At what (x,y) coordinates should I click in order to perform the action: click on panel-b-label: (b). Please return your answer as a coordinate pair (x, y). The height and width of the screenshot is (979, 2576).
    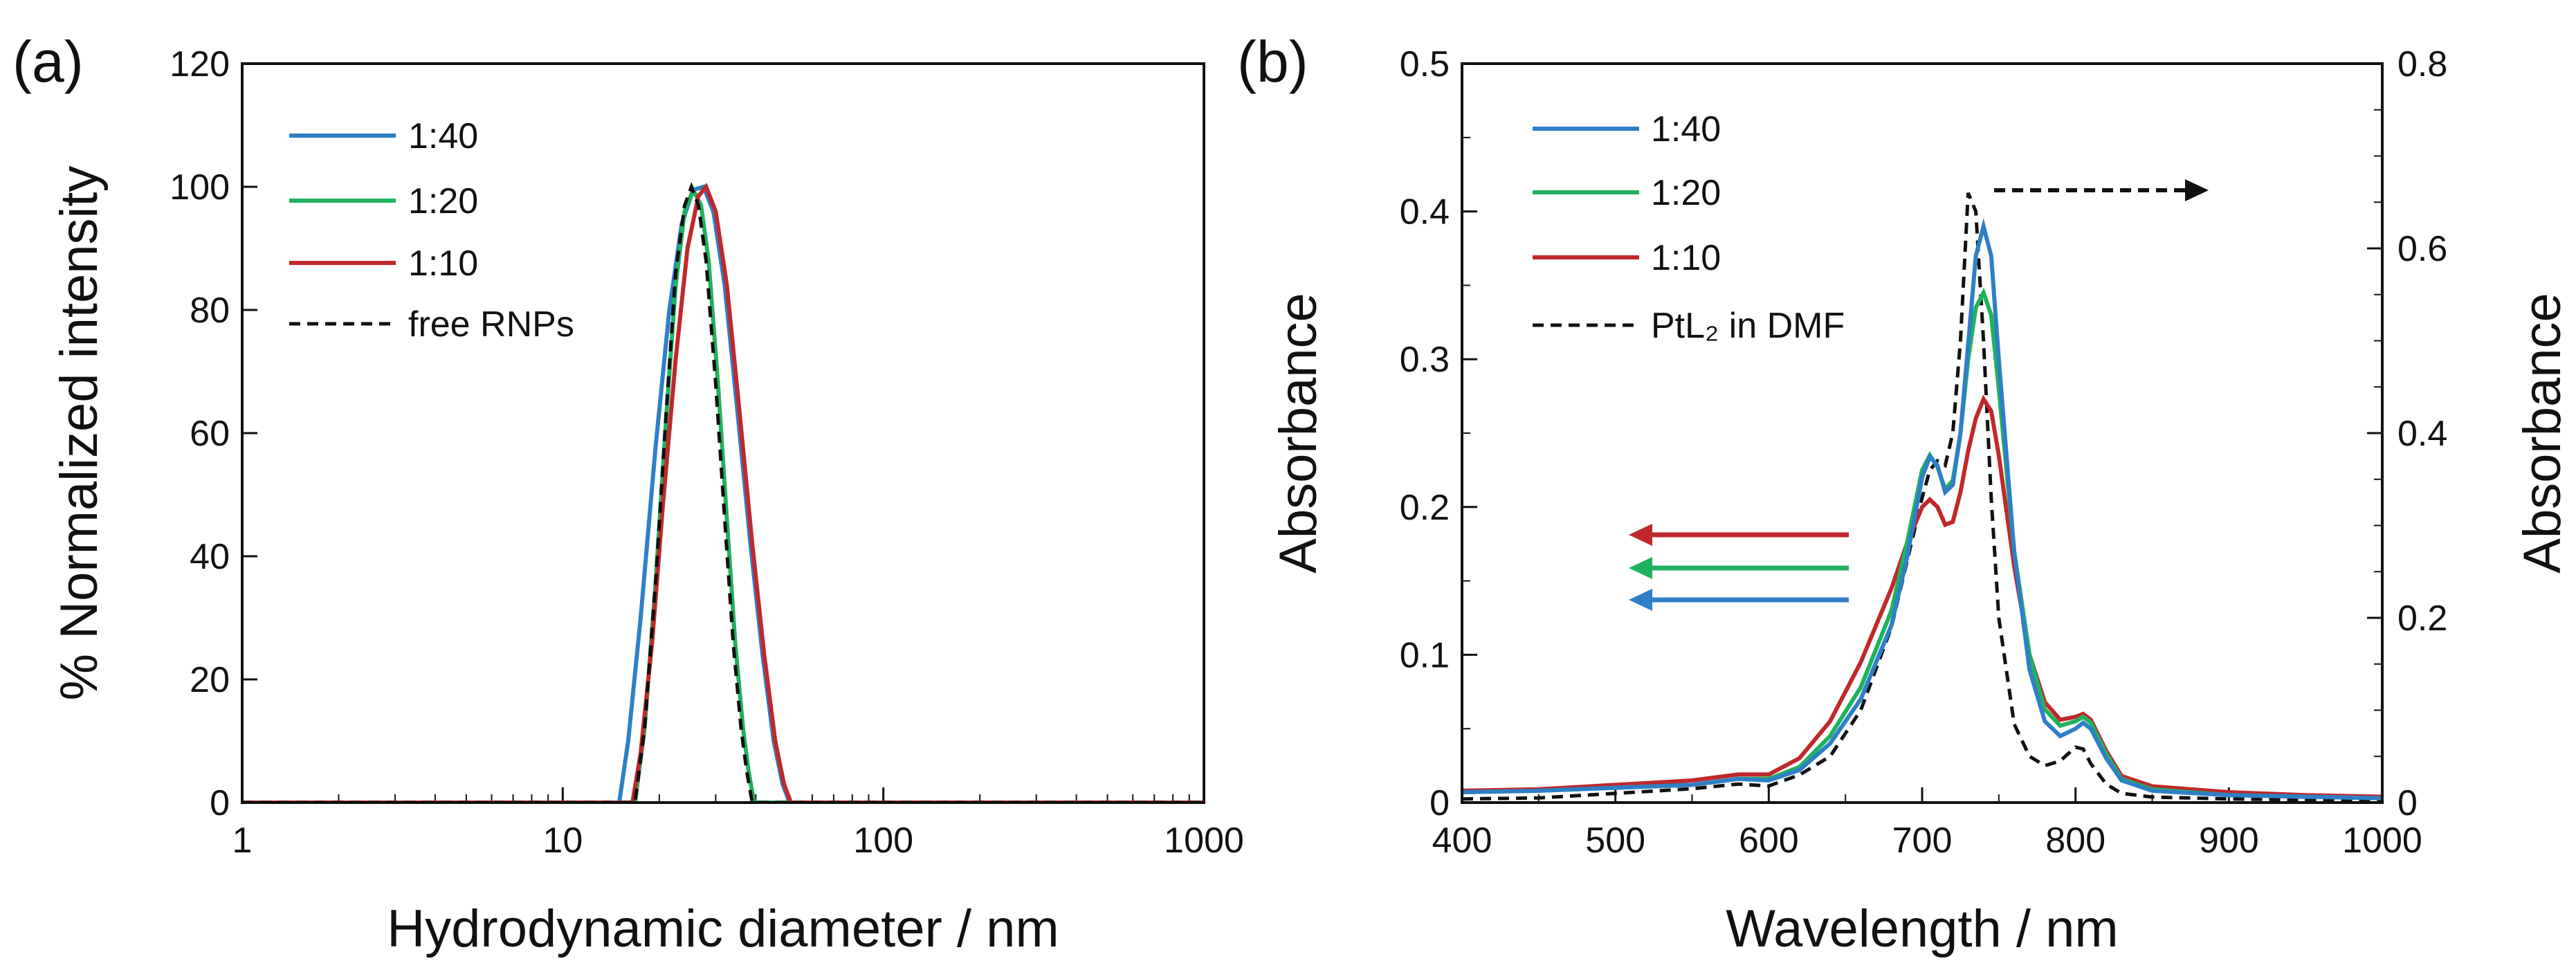
    Looking at the image, I should click on (1273, 61).